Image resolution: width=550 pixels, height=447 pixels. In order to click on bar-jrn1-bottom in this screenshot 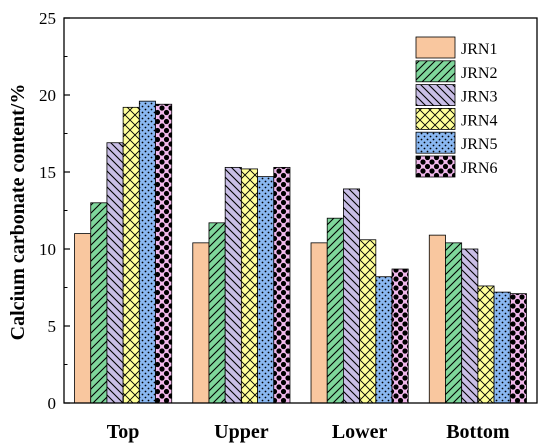, I will do `click(437, 319)`.